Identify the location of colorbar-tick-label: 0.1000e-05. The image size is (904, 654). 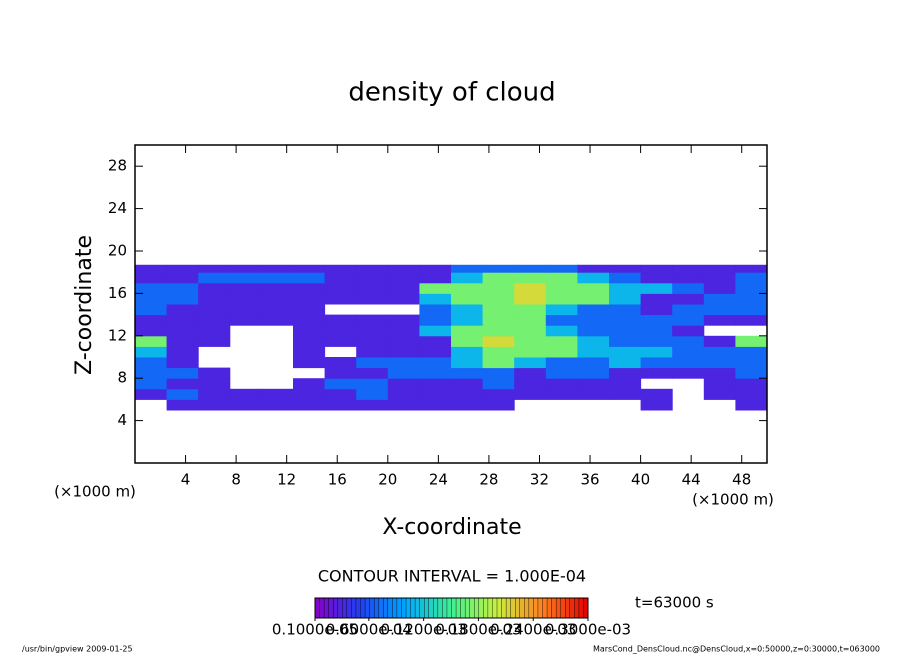
(315, 630).